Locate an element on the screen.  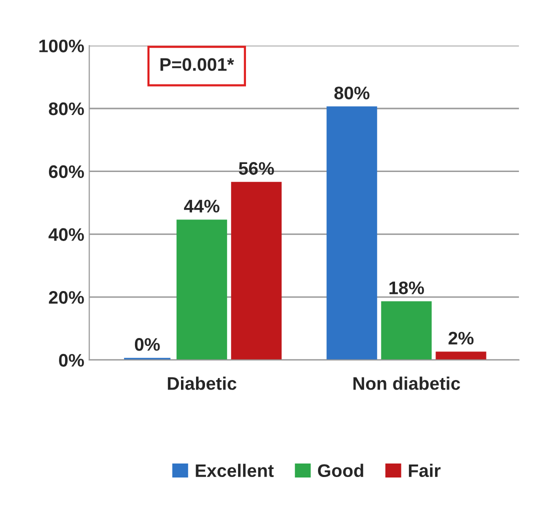
y-tick-label: 40% is located at coordinates (66, 234).